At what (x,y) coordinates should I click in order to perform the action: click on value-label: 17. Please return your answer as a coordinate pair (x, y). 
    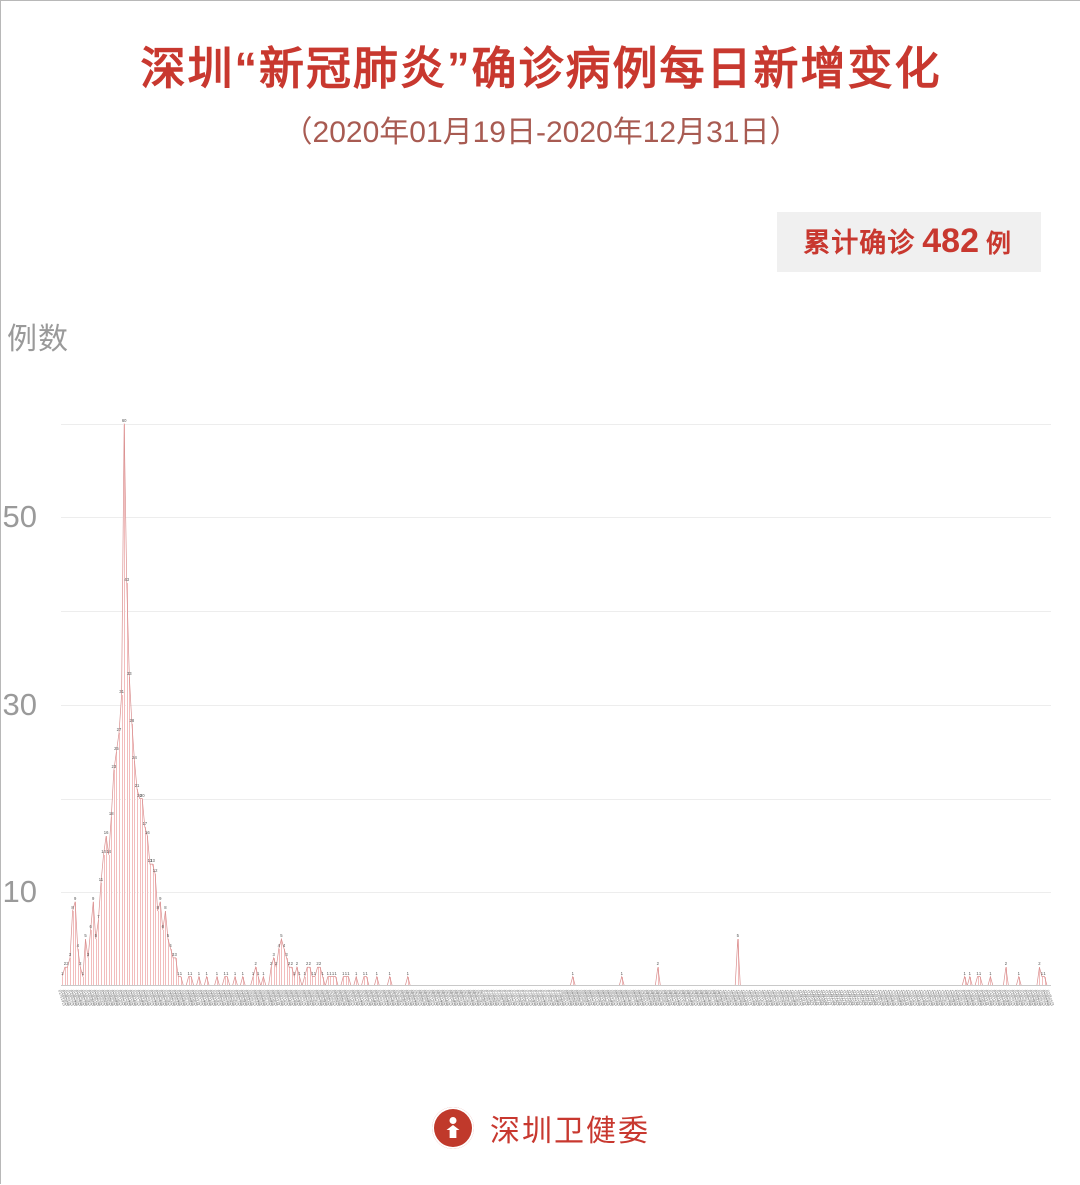
    Looking at the image, I should click on (145, 823).